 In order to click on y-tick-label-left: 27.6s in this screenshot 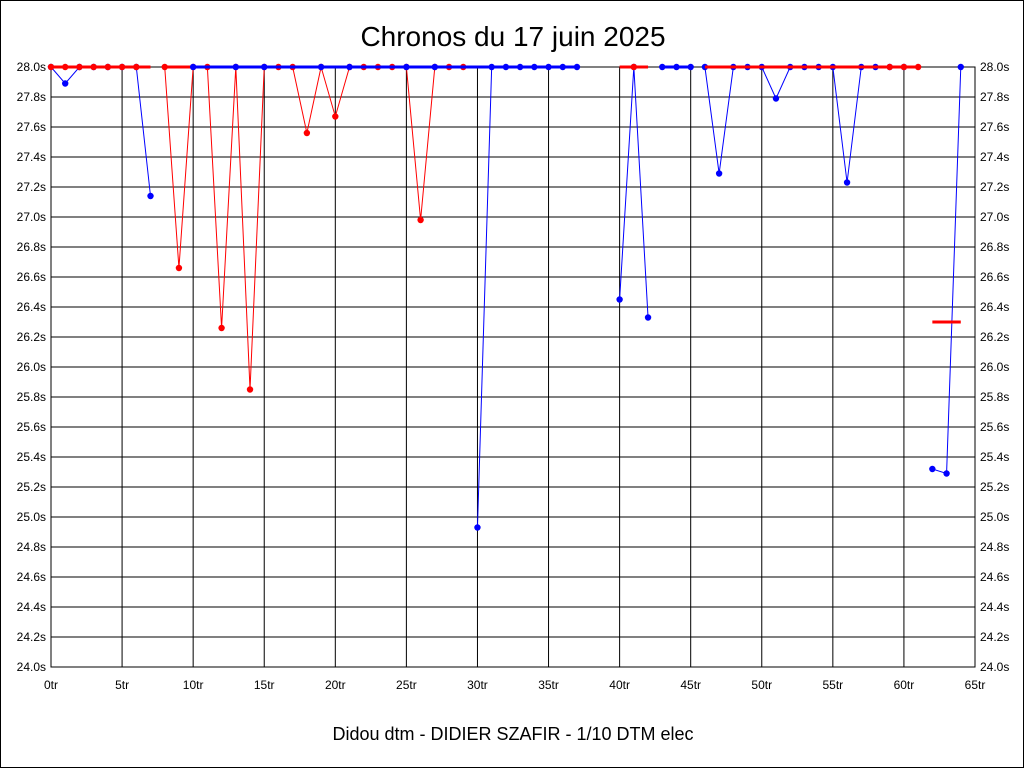, I will do `click(31, 127)`.